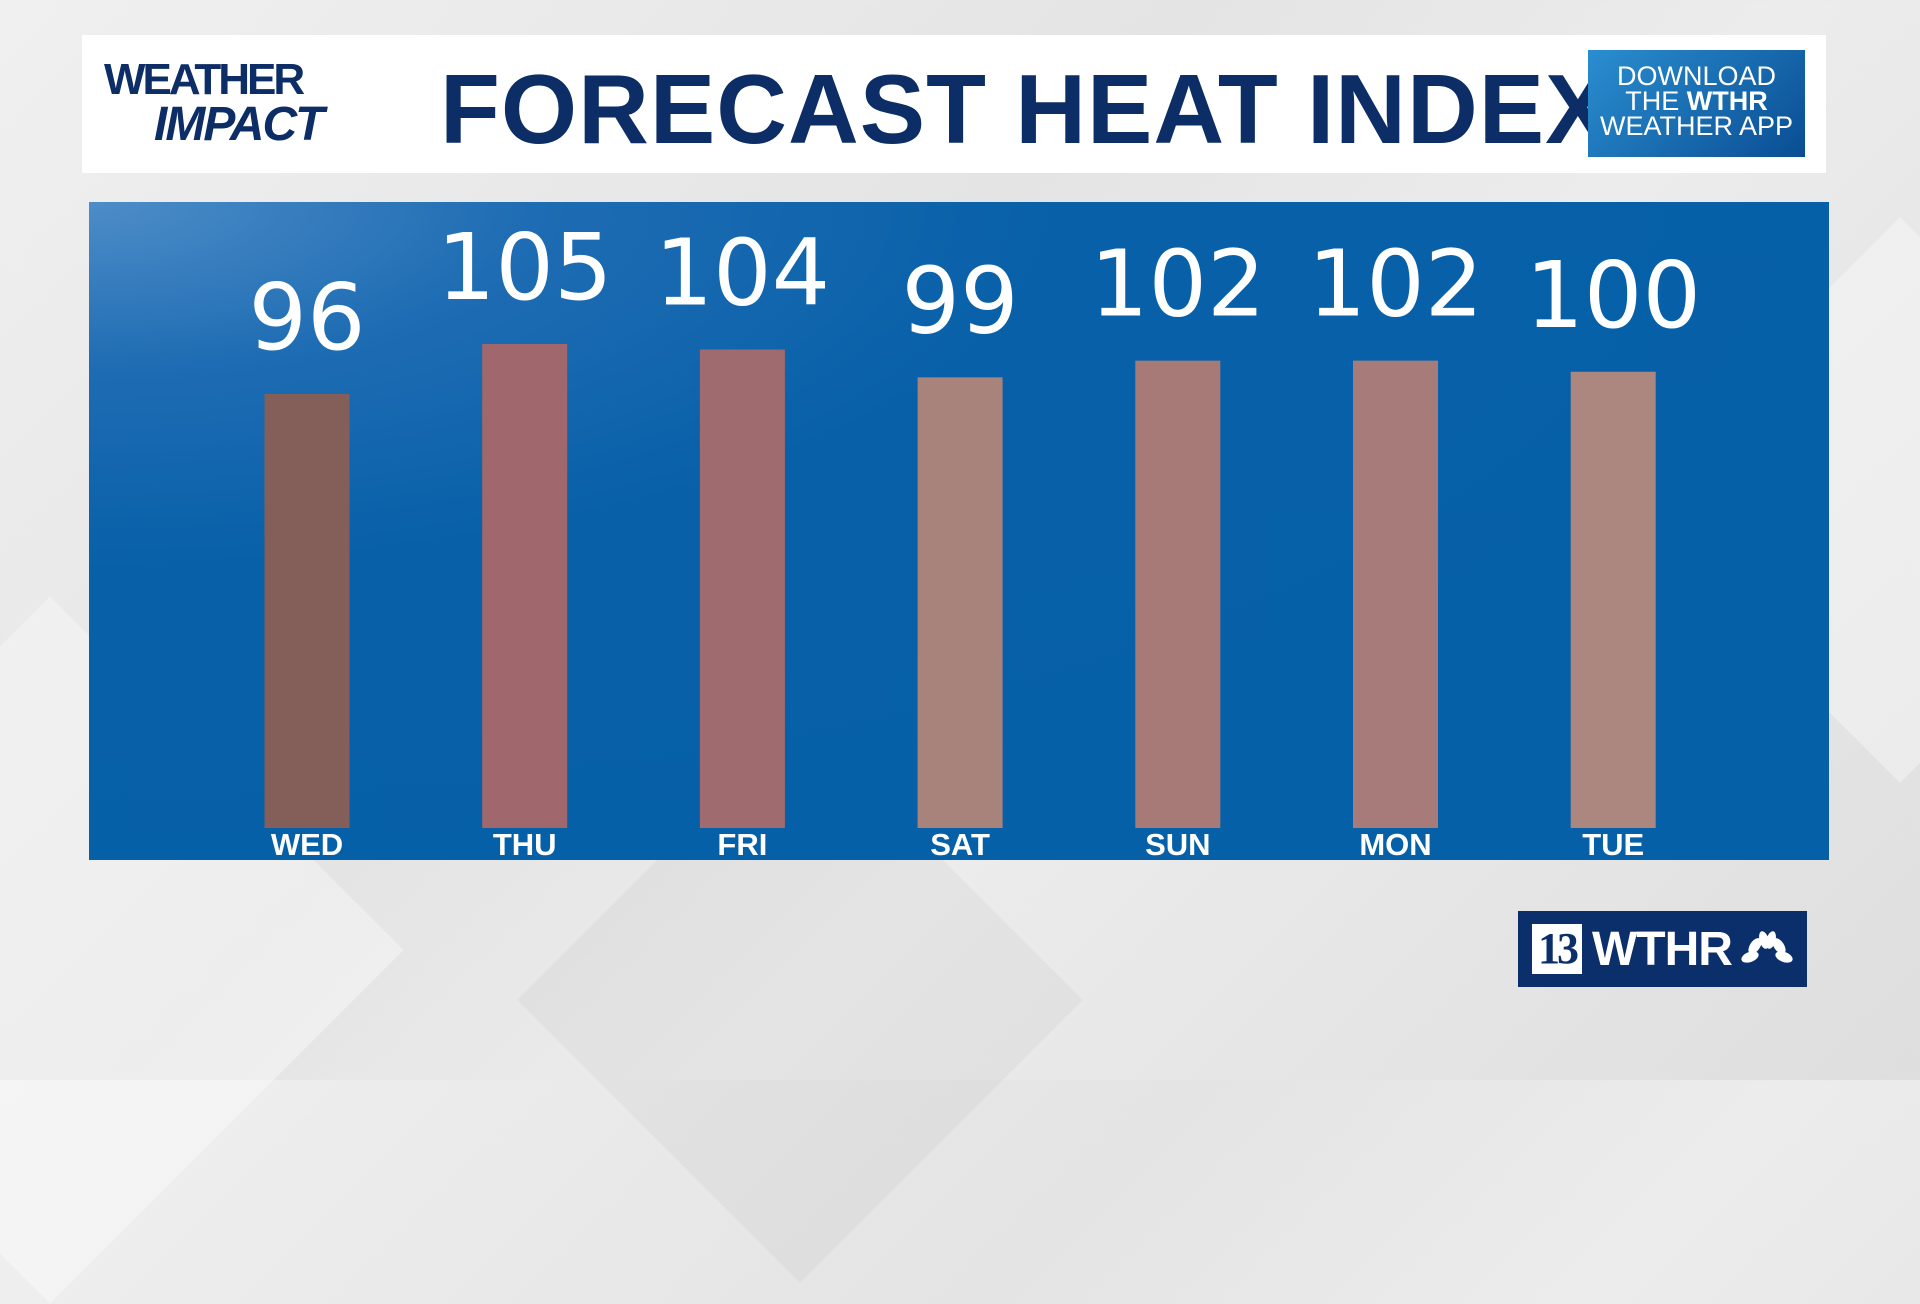 This screenshot has height=1304, width=1920. I want to click on weather-impact-logo: WEATHER IMPACT, so click(229, 105).